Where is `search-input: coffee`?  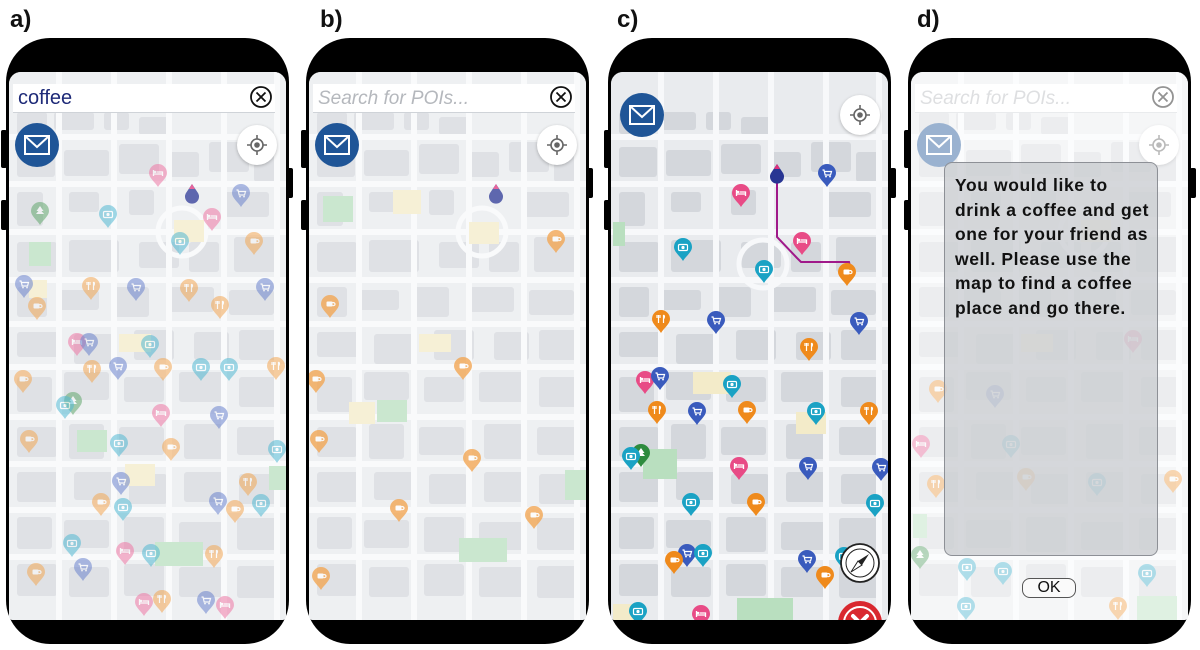 search-input: coffee is located at coordinates (45, 98).